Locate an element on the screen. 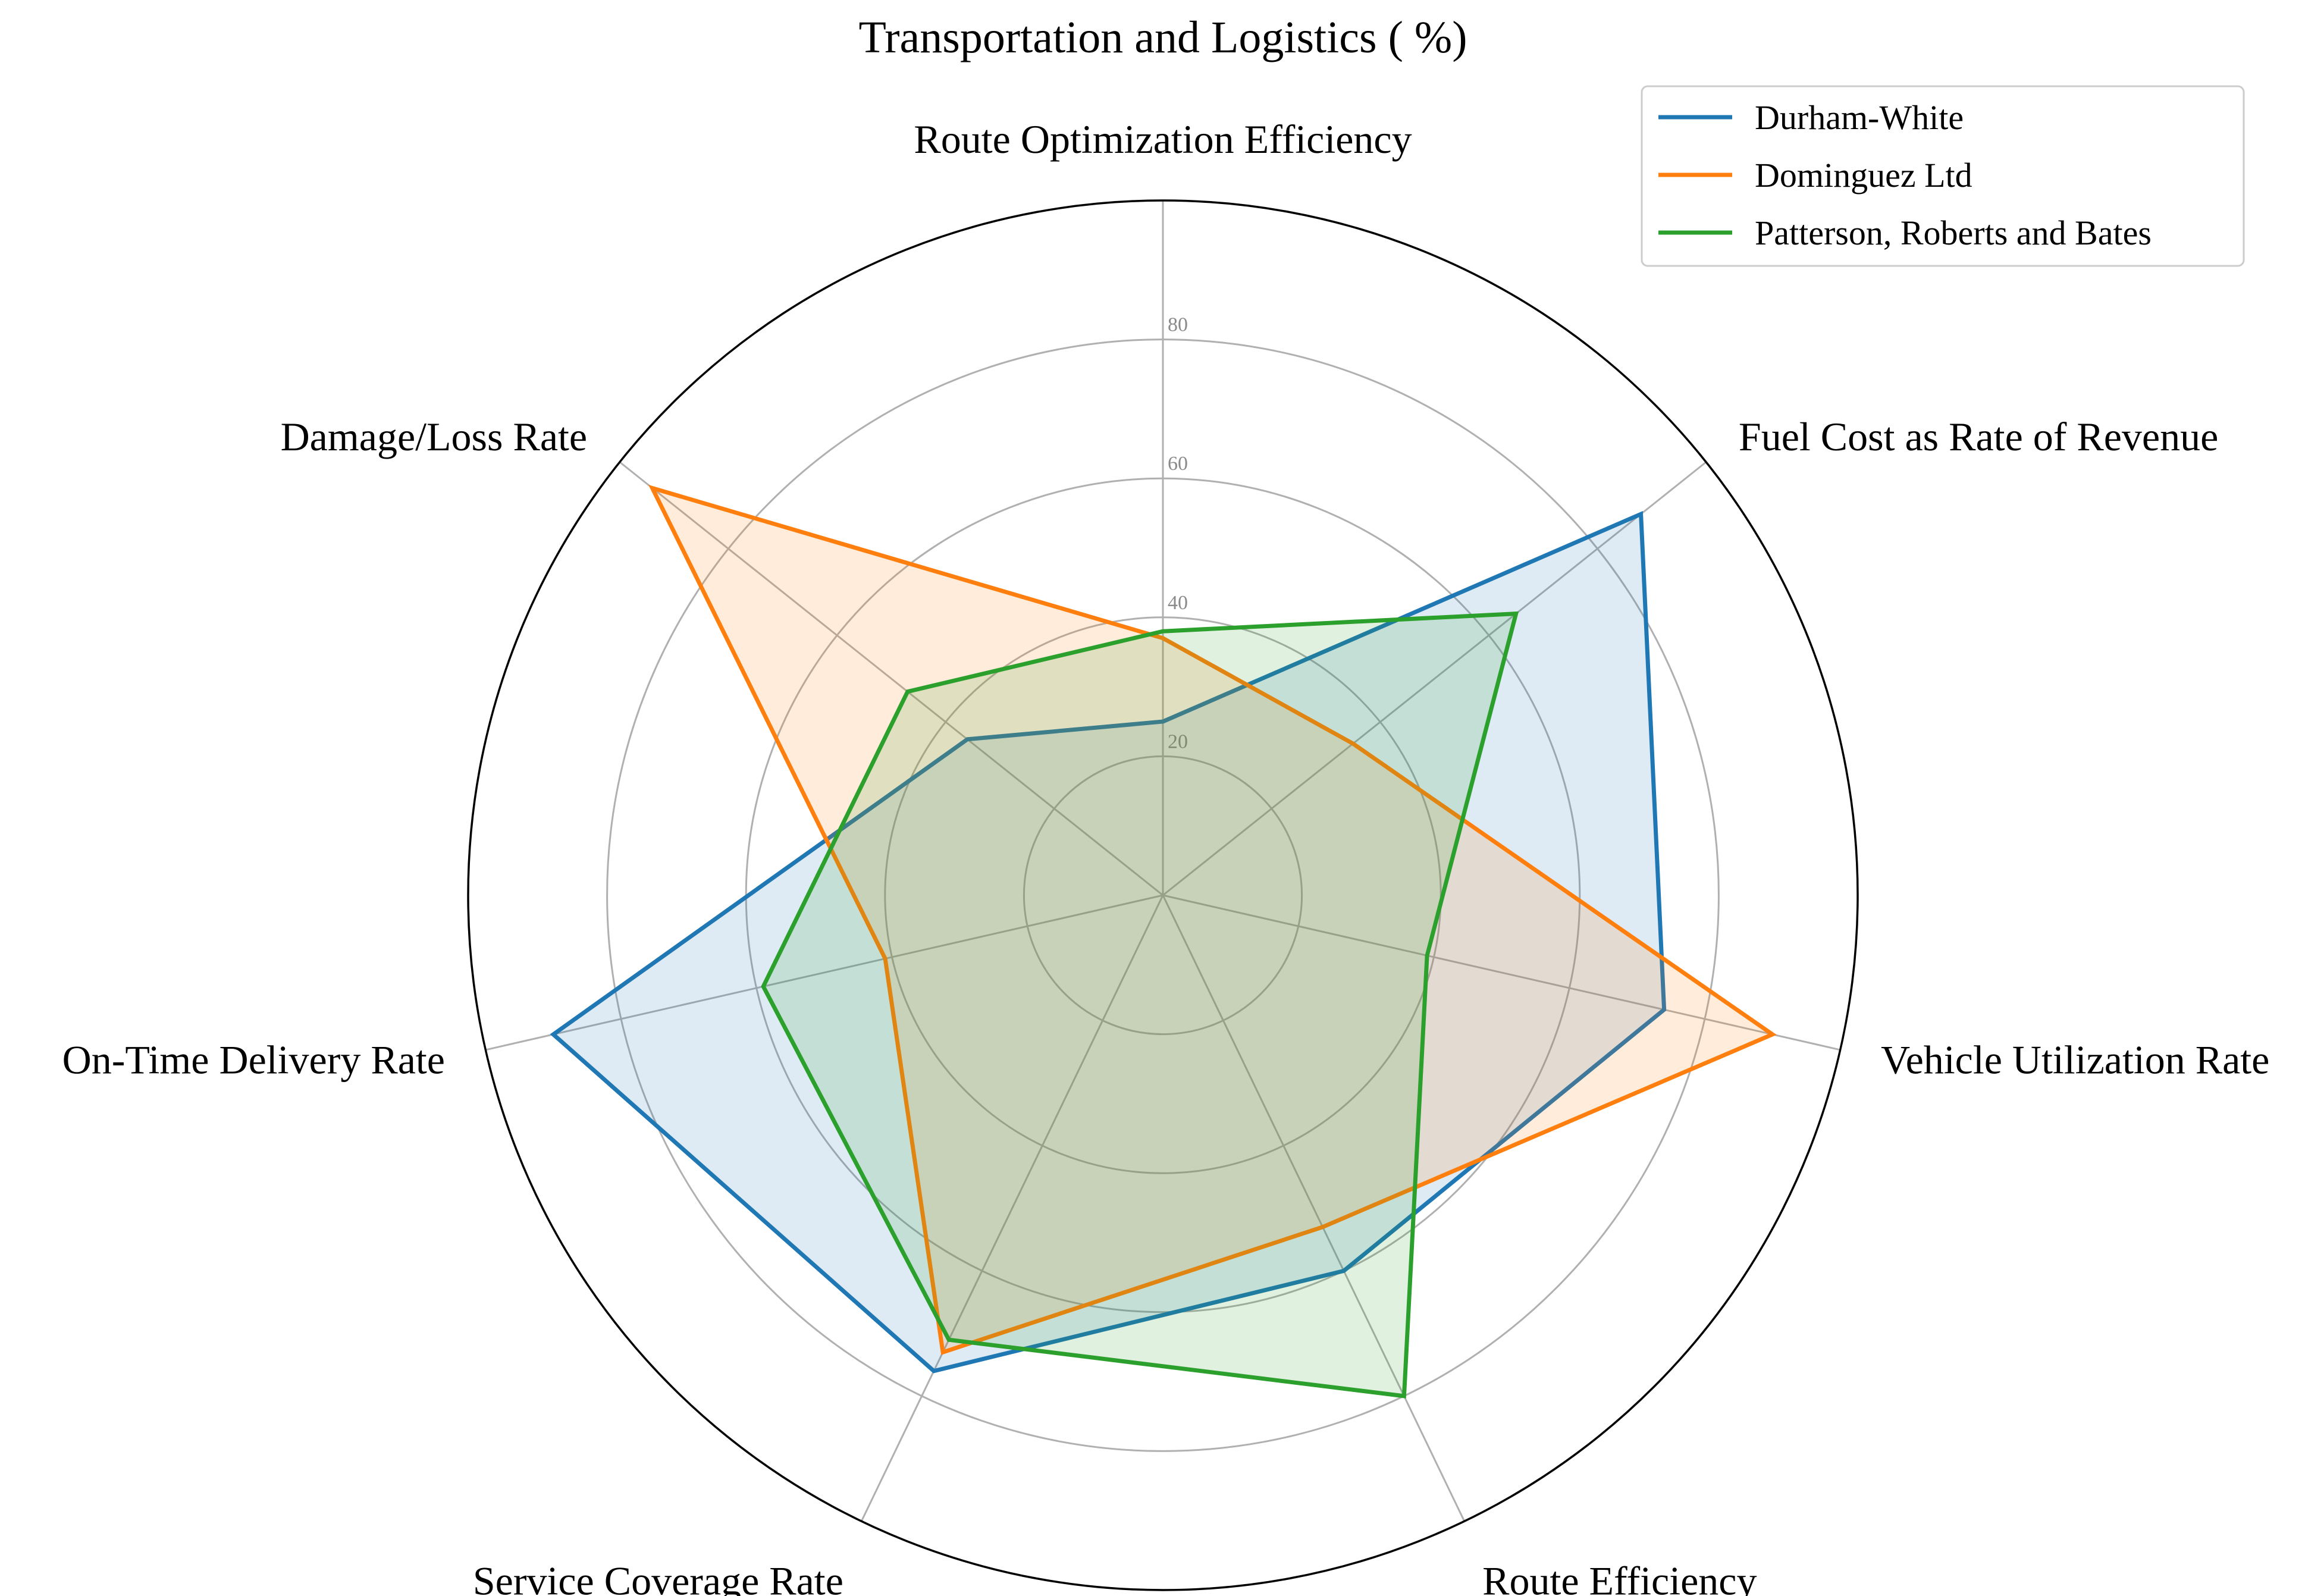  radial-tick-label: 60 is located at coordinates (1178, 464).